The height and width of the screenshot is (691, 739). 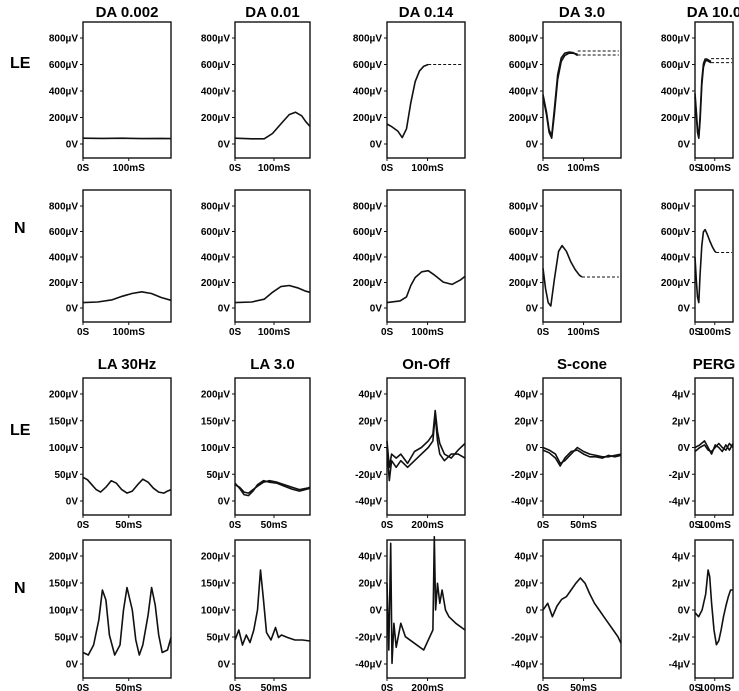 I want to click on y-tick-label: 2µV, so click(x=681, y=421).